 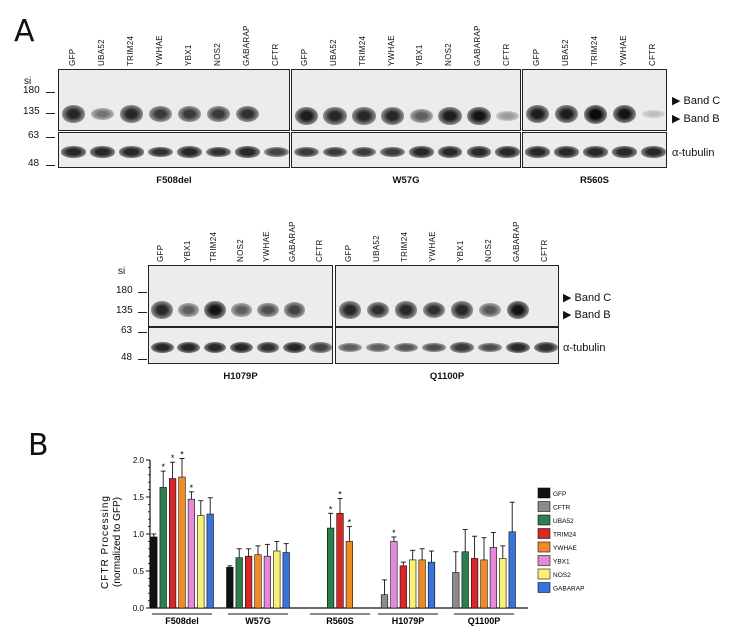 What do you see at coordinates (34, 135) in the screenshot?
I see `mw-marker-63: 63` at bounding box center [34, 135].